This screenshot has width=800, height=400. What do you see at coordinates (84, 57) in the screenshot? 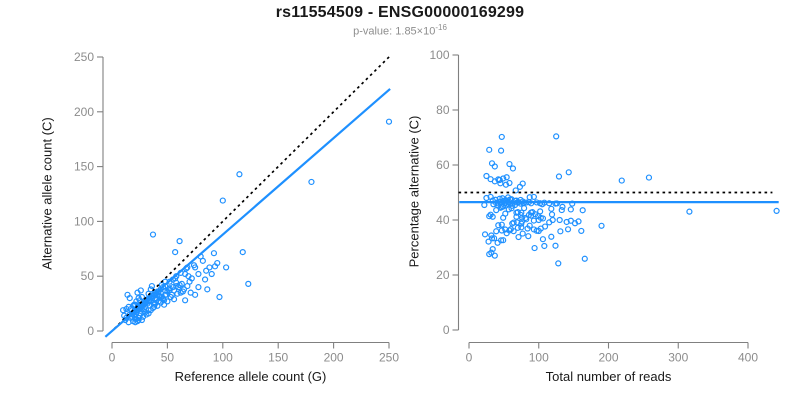
I see `left-y-tick-label: 250` at bounding box center [84, 57].